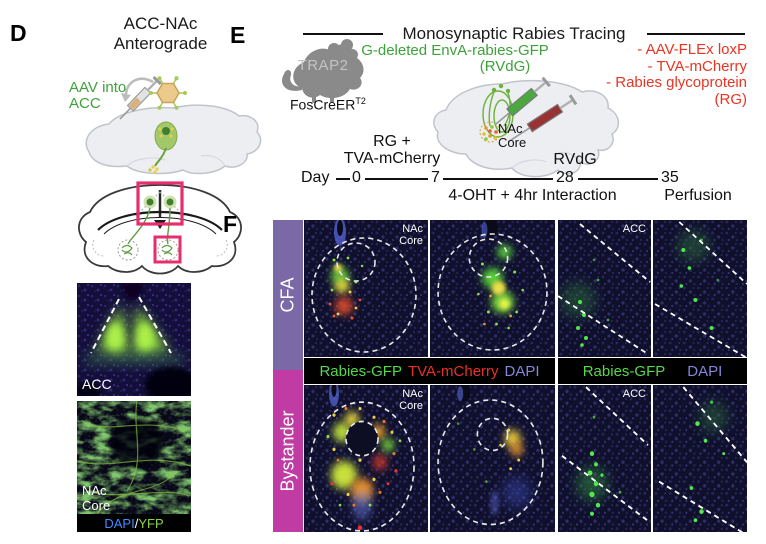 The height and width of the screenshot is (544, 766). I want to click on brain-outline, so click(526, 129).